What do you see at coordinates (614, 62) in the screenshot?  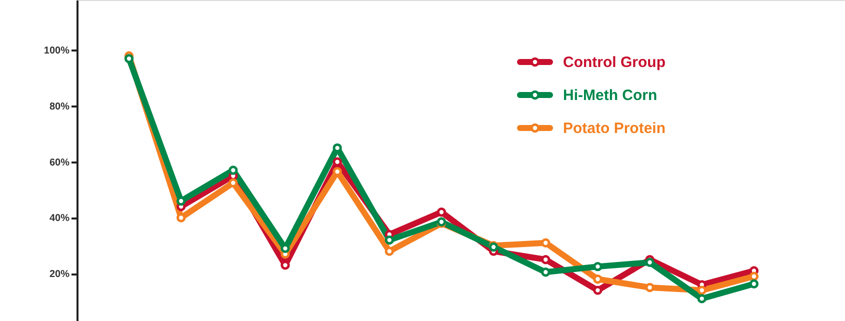 I see `legend-label: Control Group` at bounding box center [614, 62].